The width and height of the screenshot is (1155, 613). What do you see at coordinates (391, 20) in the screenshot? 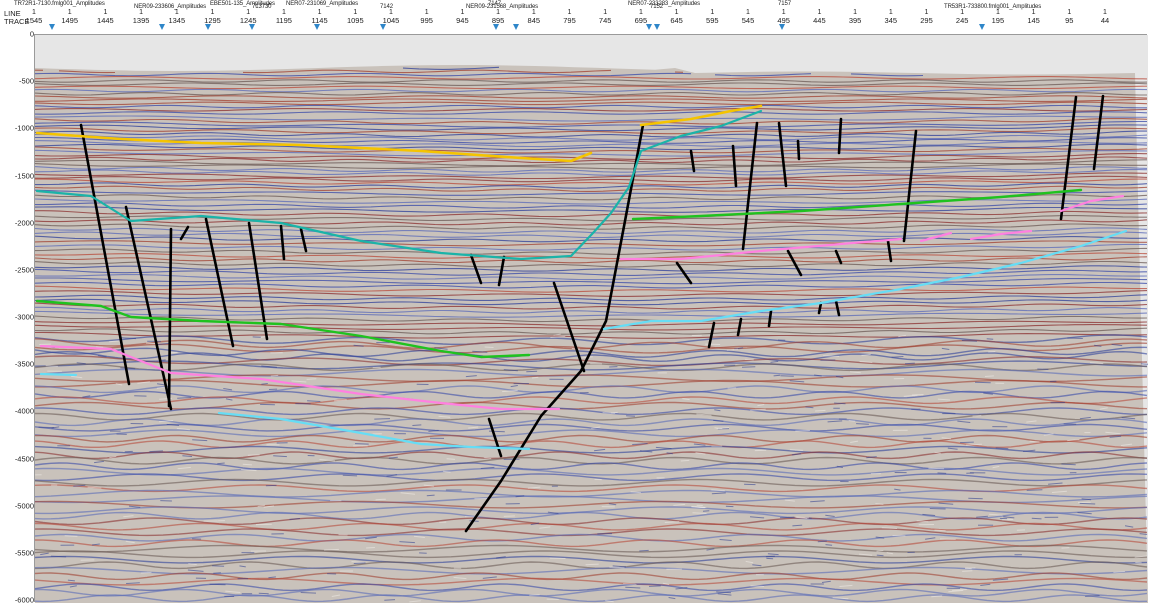
I see `trace-tick-label: 1045` at bounding box center [391, 20].